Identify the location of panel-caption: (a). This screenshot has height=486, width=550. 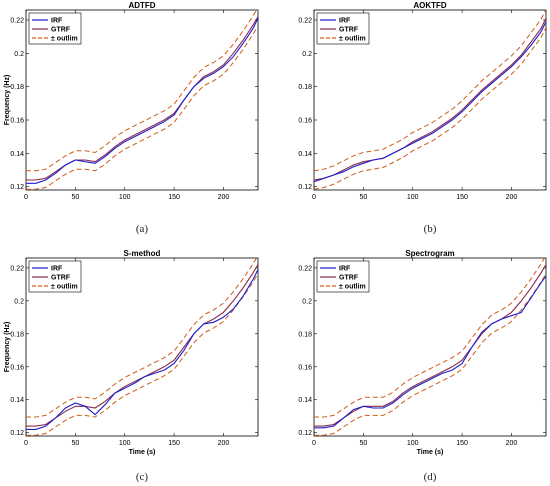
(142, 229).